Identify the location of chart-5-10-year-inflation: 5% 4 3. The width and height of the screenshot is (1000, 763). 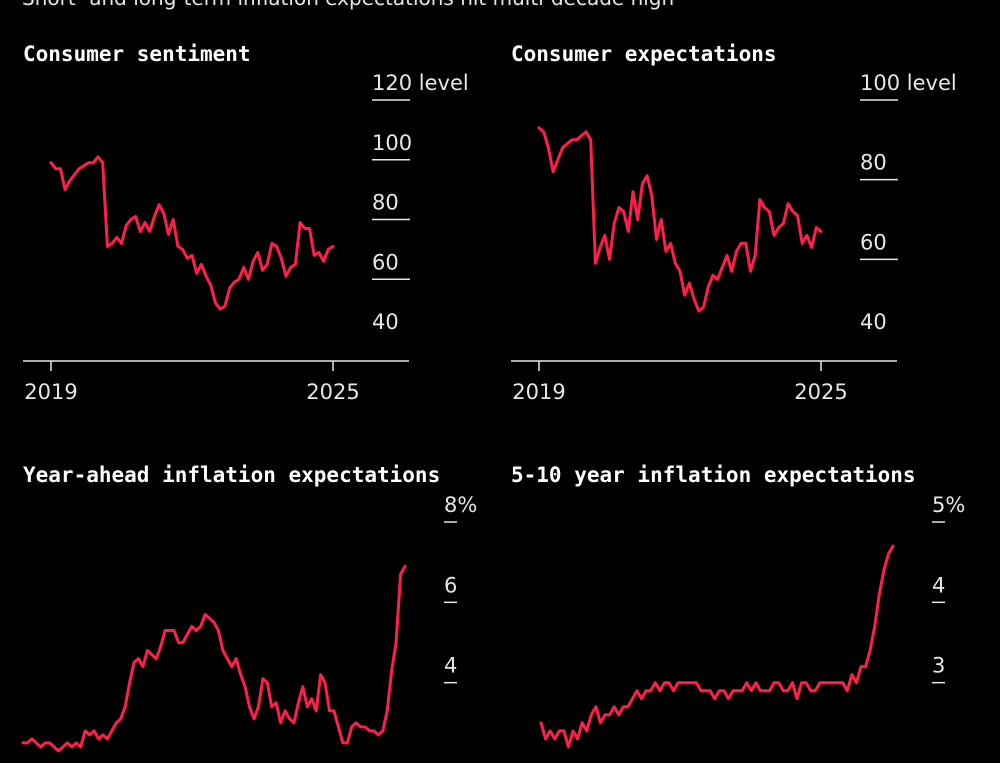
(752, 621).